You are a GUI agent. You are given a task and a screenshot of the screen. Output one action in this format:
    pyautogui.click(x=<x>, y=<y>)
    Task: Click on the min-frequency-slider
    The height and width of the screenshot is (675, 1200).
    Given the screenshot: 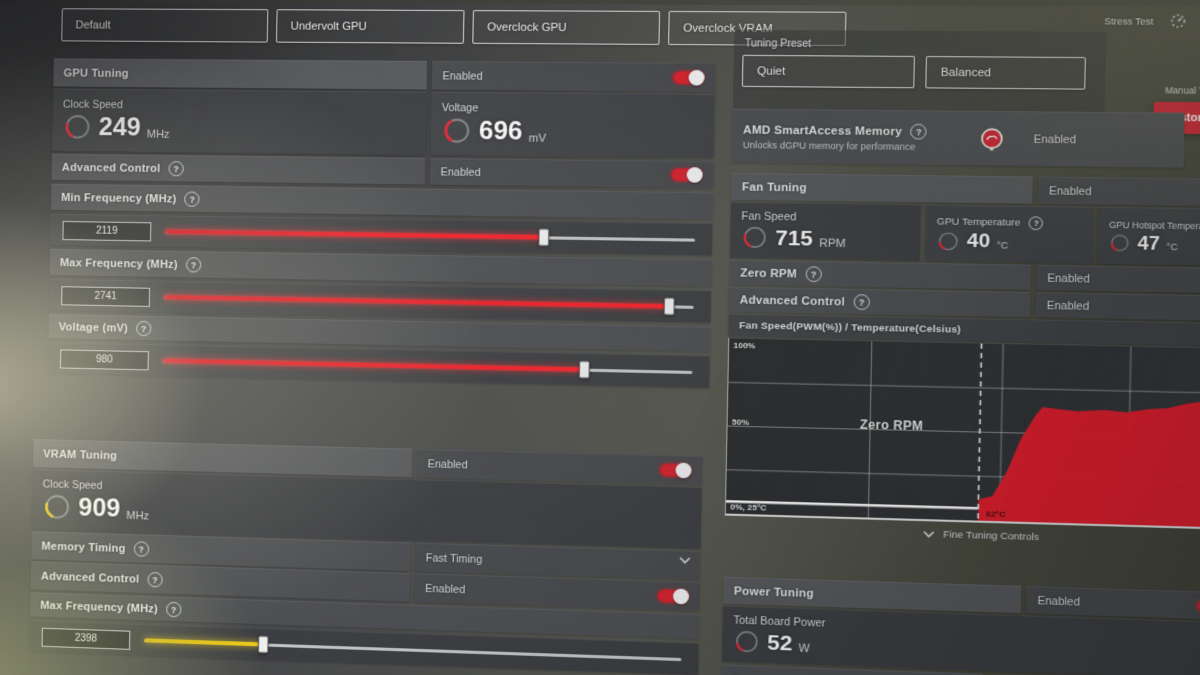 What is the action you would take?
    pyautogui.click(x=430, y=237)
    